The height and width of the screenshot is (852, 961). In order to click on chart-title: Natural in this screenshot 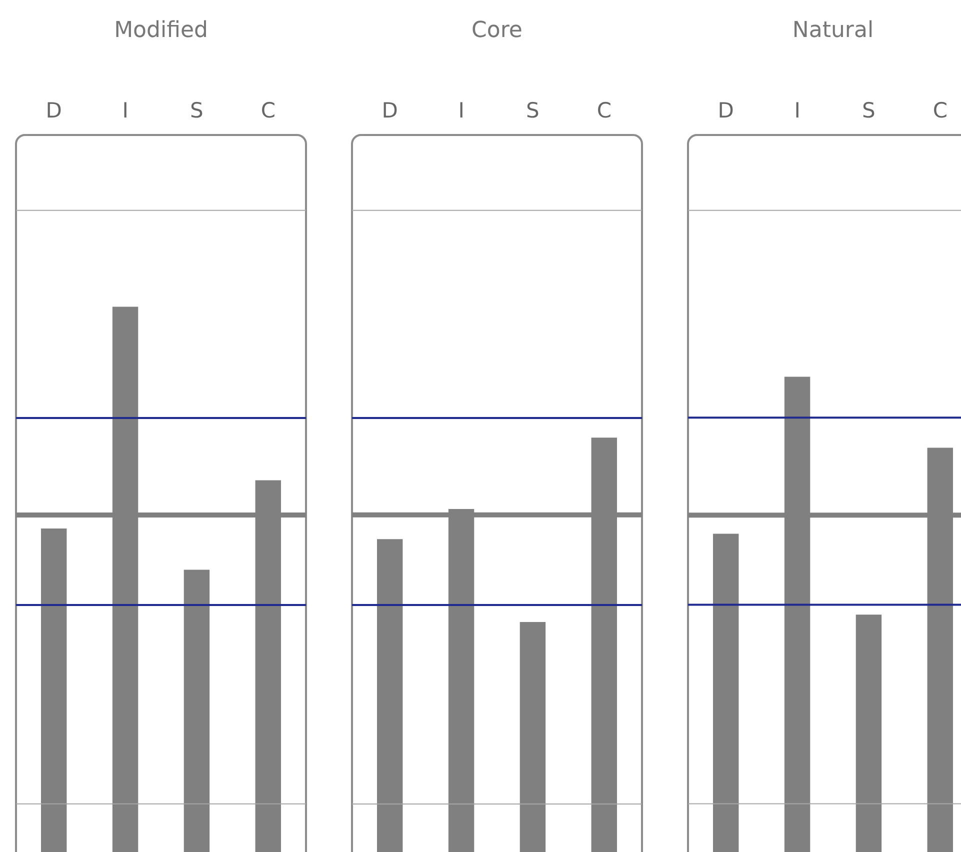, I will do `click(833, 30)`.